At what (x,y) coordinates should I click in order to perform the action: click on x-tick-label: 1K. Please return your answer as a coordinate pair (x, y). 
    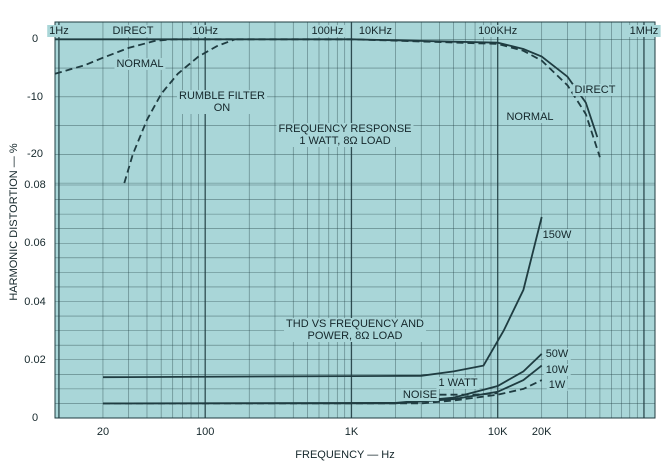
    Looking at the image, I should click on (351, 432).